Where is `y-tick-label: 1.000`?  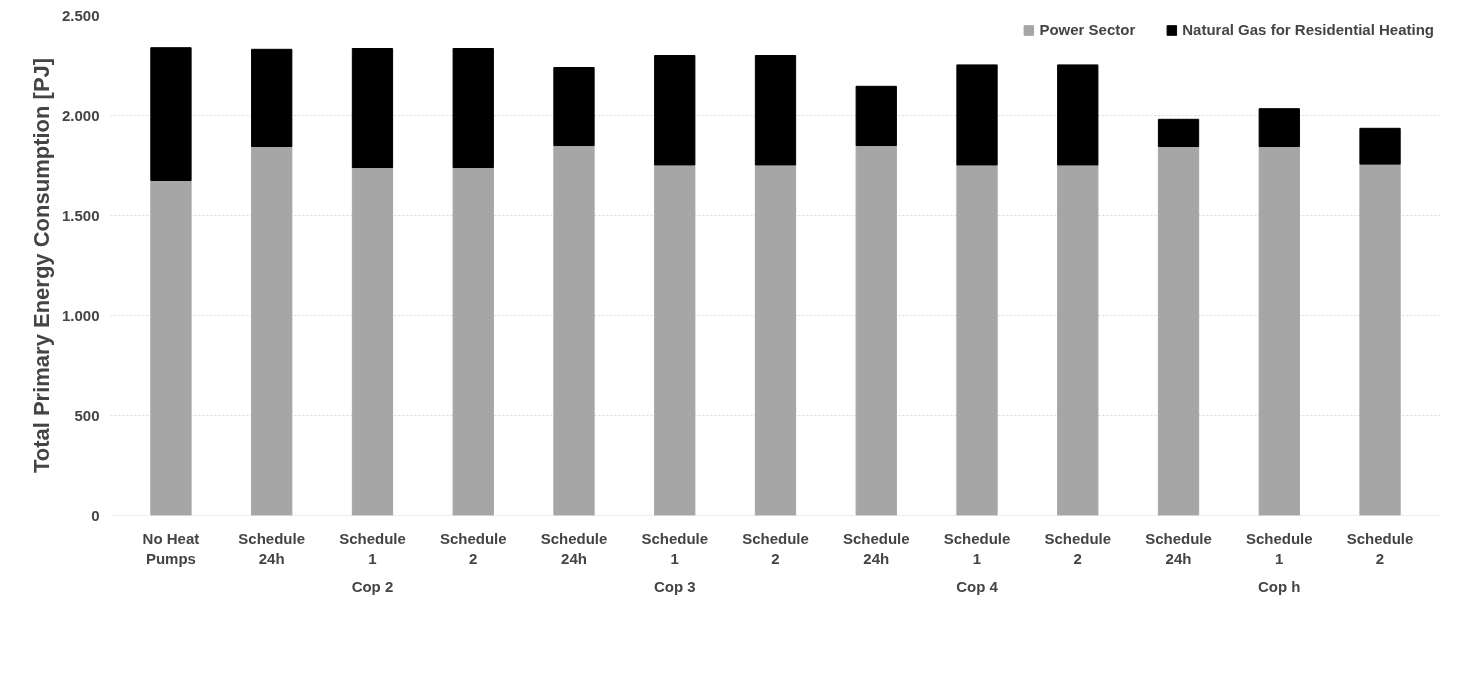 y-tick-label: 1.000 is located at coordinates (80, 315).